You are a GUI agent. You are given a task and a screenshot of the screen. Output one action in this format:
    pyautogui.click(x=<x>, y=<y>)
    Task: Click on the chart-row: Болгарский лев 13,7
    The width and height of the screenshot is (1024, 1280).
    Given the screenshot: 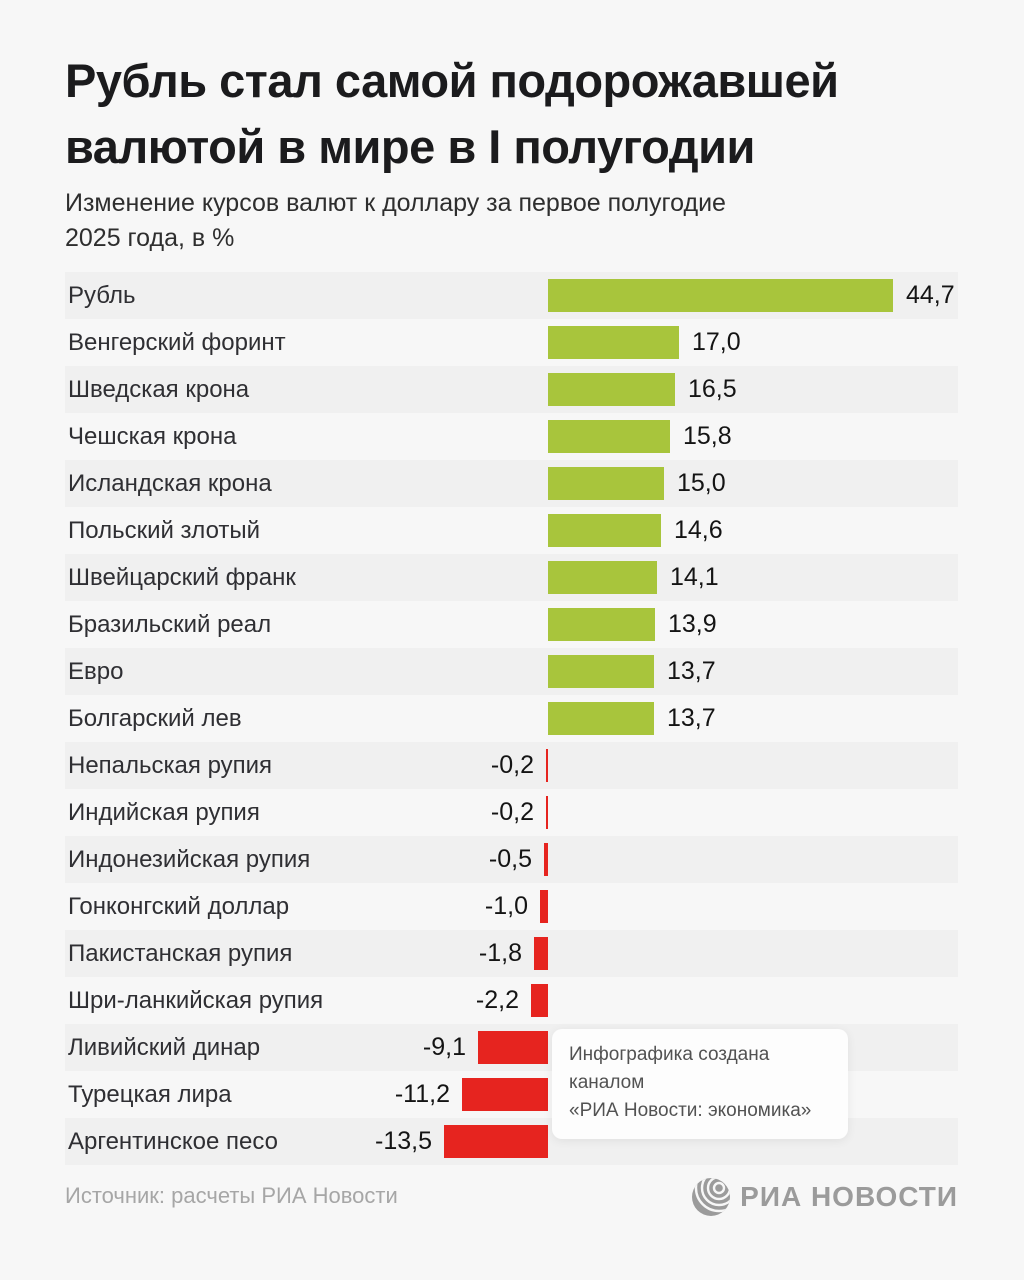 What is the action you would take?
    pyautogui.click(x=511, y=718)
    